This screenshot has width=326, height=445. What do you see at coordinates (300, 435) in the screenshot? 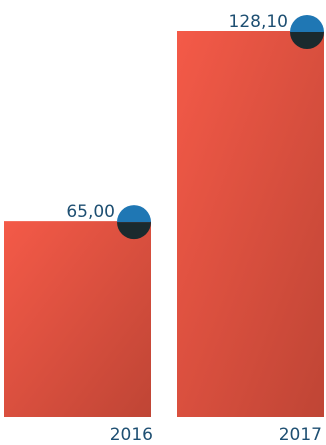
I see `x-tick-label-2017: 2017` at bounding box center [300, 435].